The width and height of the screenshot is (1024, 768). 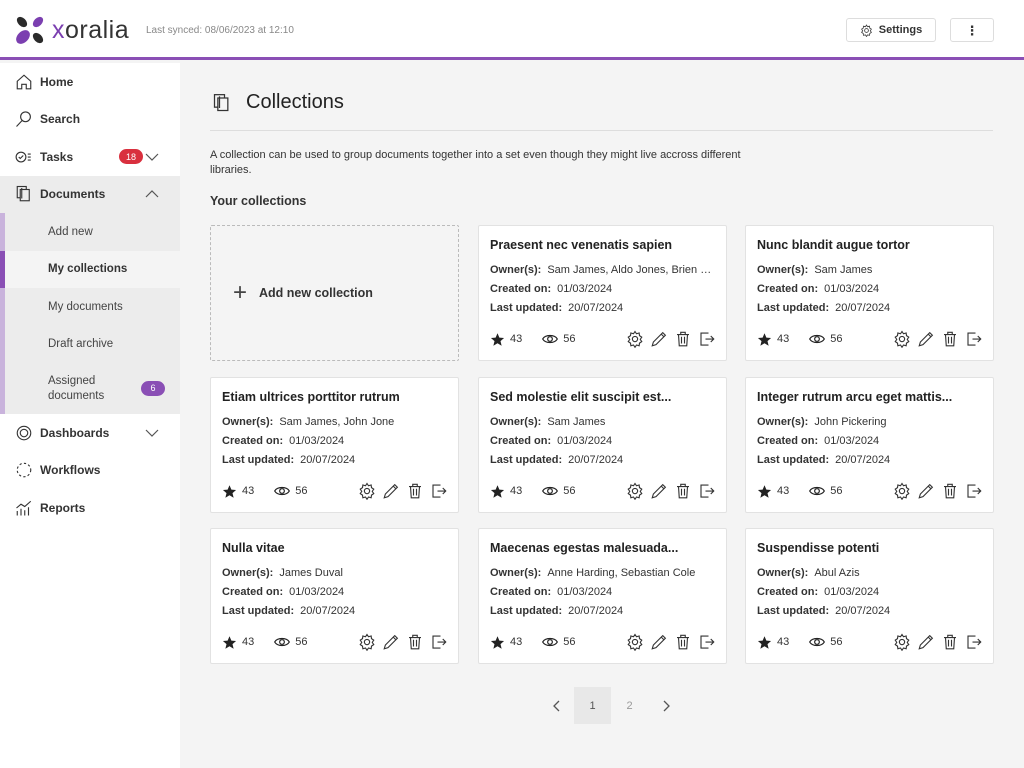 I want to click on page-title-text: Collections, so click(x=295, y=102).